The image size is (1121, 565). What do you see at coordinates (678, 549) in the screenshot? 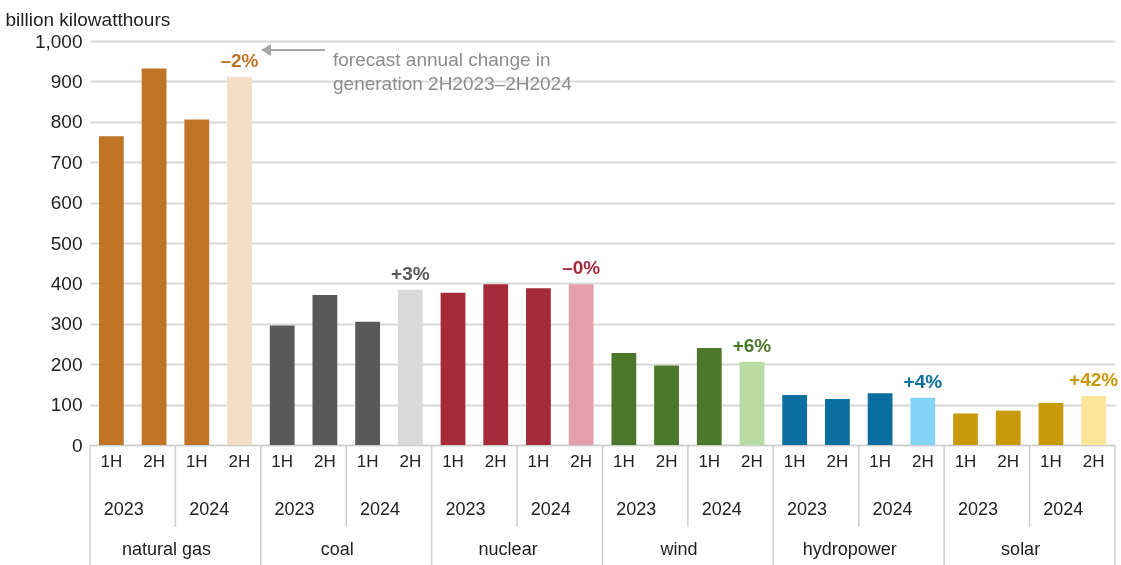
I see `text: wind` at bounding box center [678, 549].